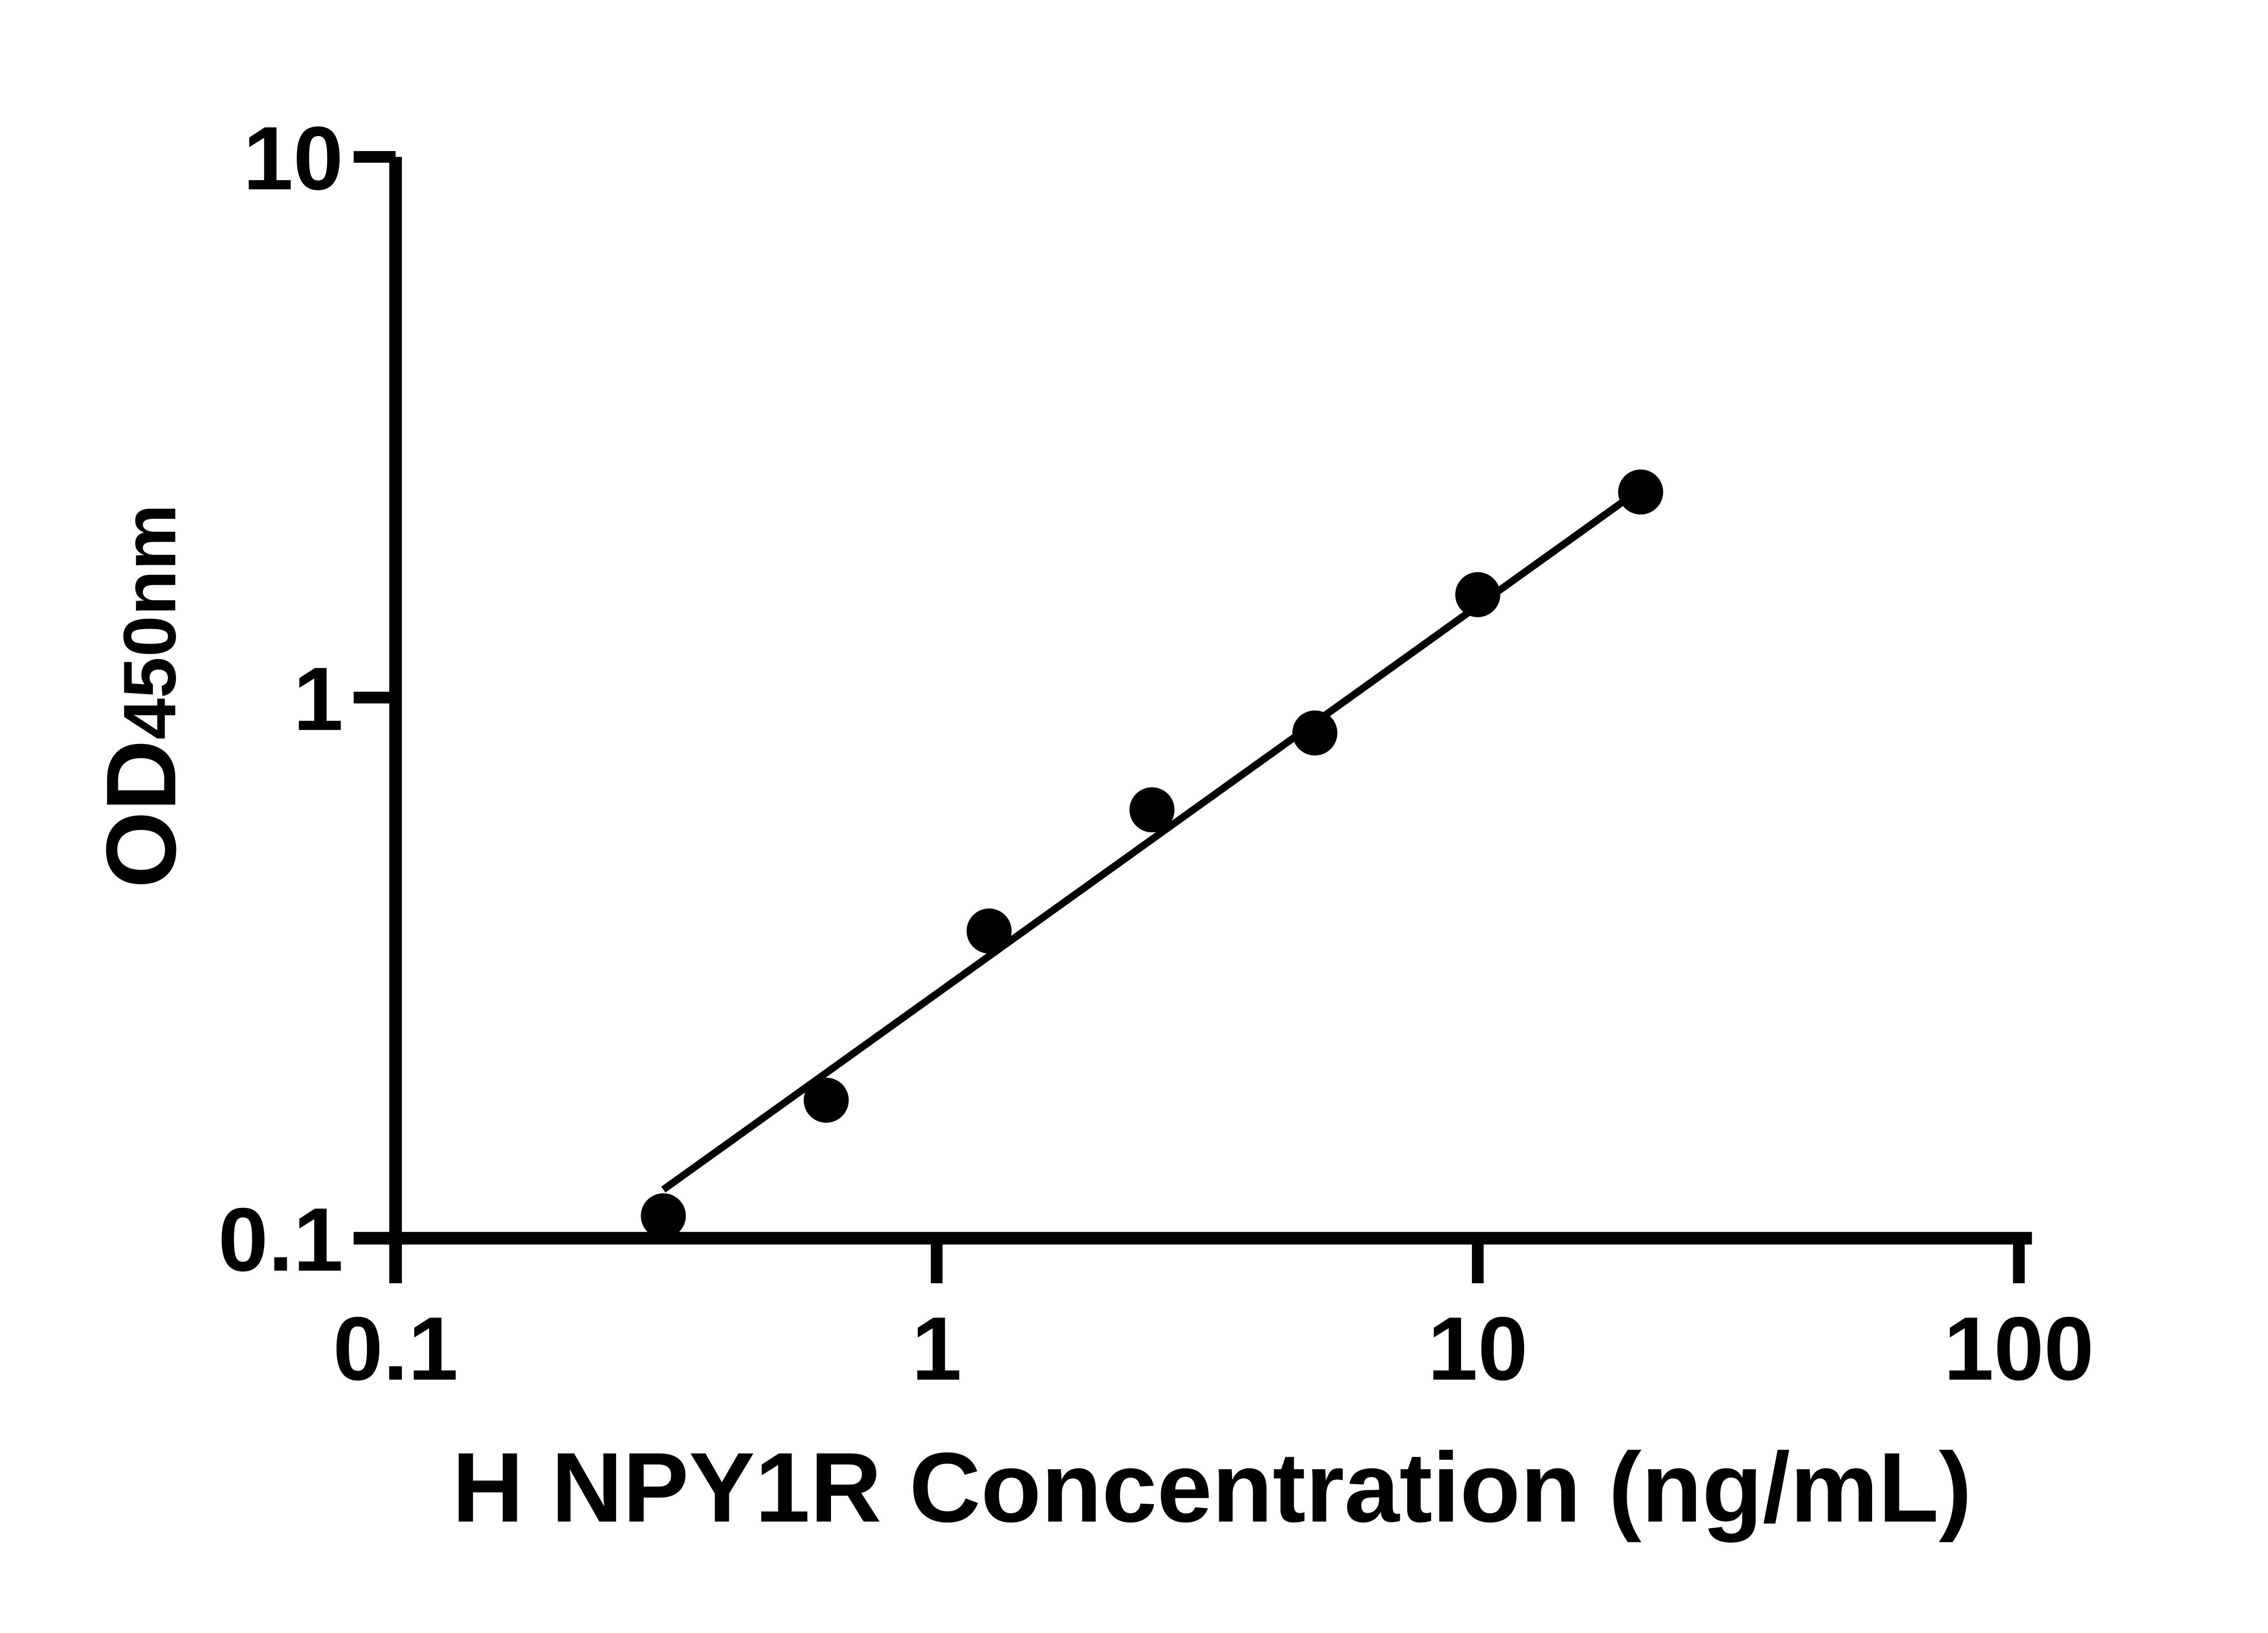 This screenshot has width=2268, height=1633. Describe the element at coordinates (2019, 1349) in the screenshot. I see `x-tick-label: 100` at that location.